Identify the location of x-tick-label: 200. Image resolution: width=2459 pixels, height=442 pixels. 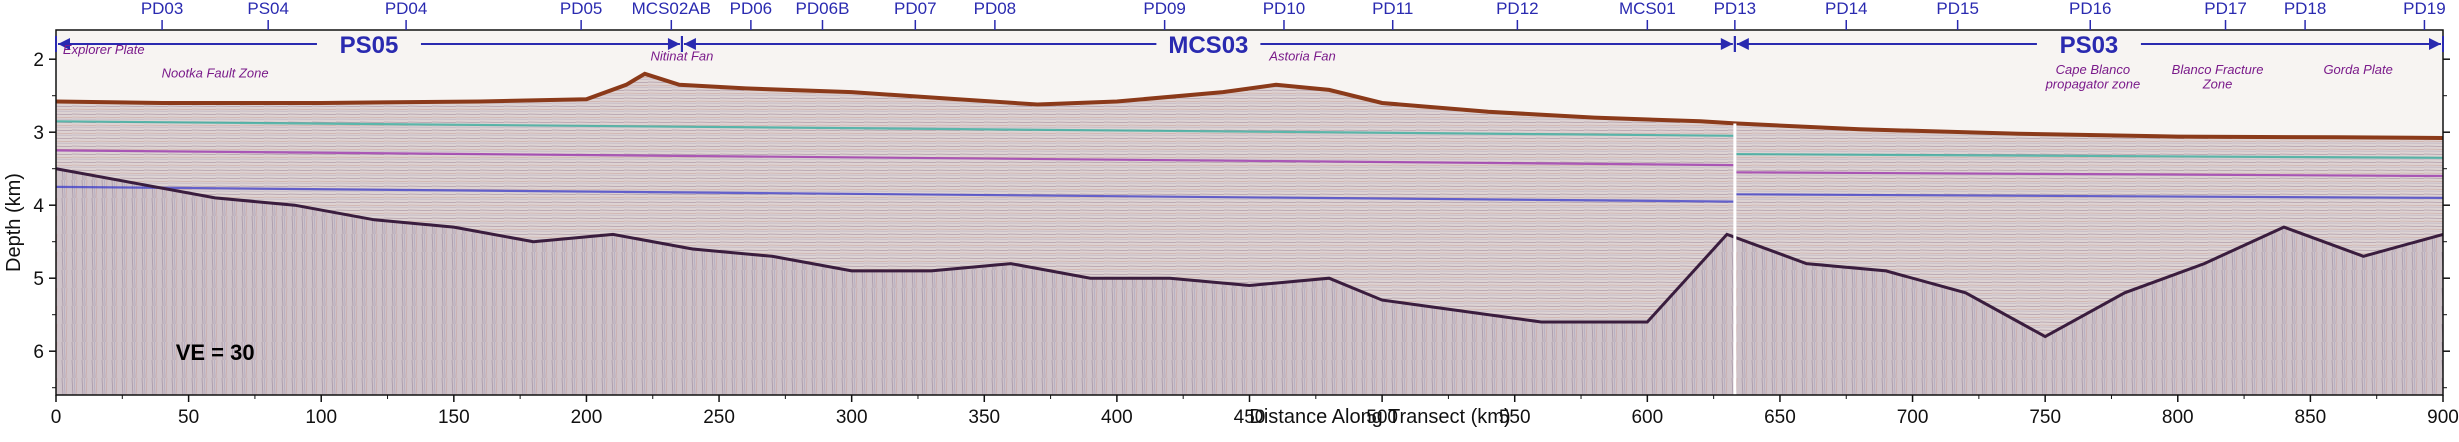
(587, 417).